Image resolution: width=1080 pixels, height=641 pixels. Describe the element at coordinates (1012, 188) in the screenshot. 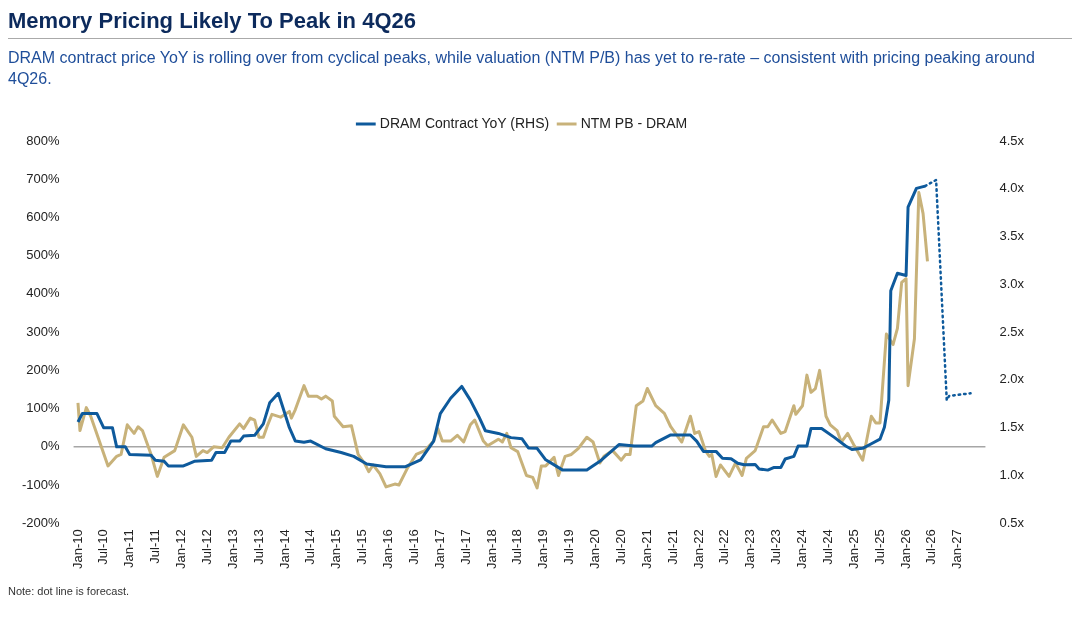

I see `y2-tick-label: 4.0x` at that location.